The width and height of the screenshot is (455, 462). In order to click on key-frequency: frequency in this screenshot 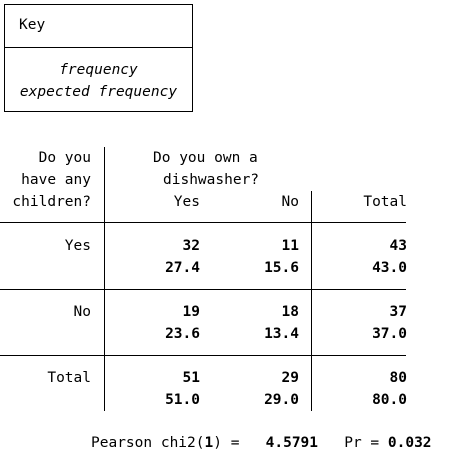, I will do `click(98, 70)`.